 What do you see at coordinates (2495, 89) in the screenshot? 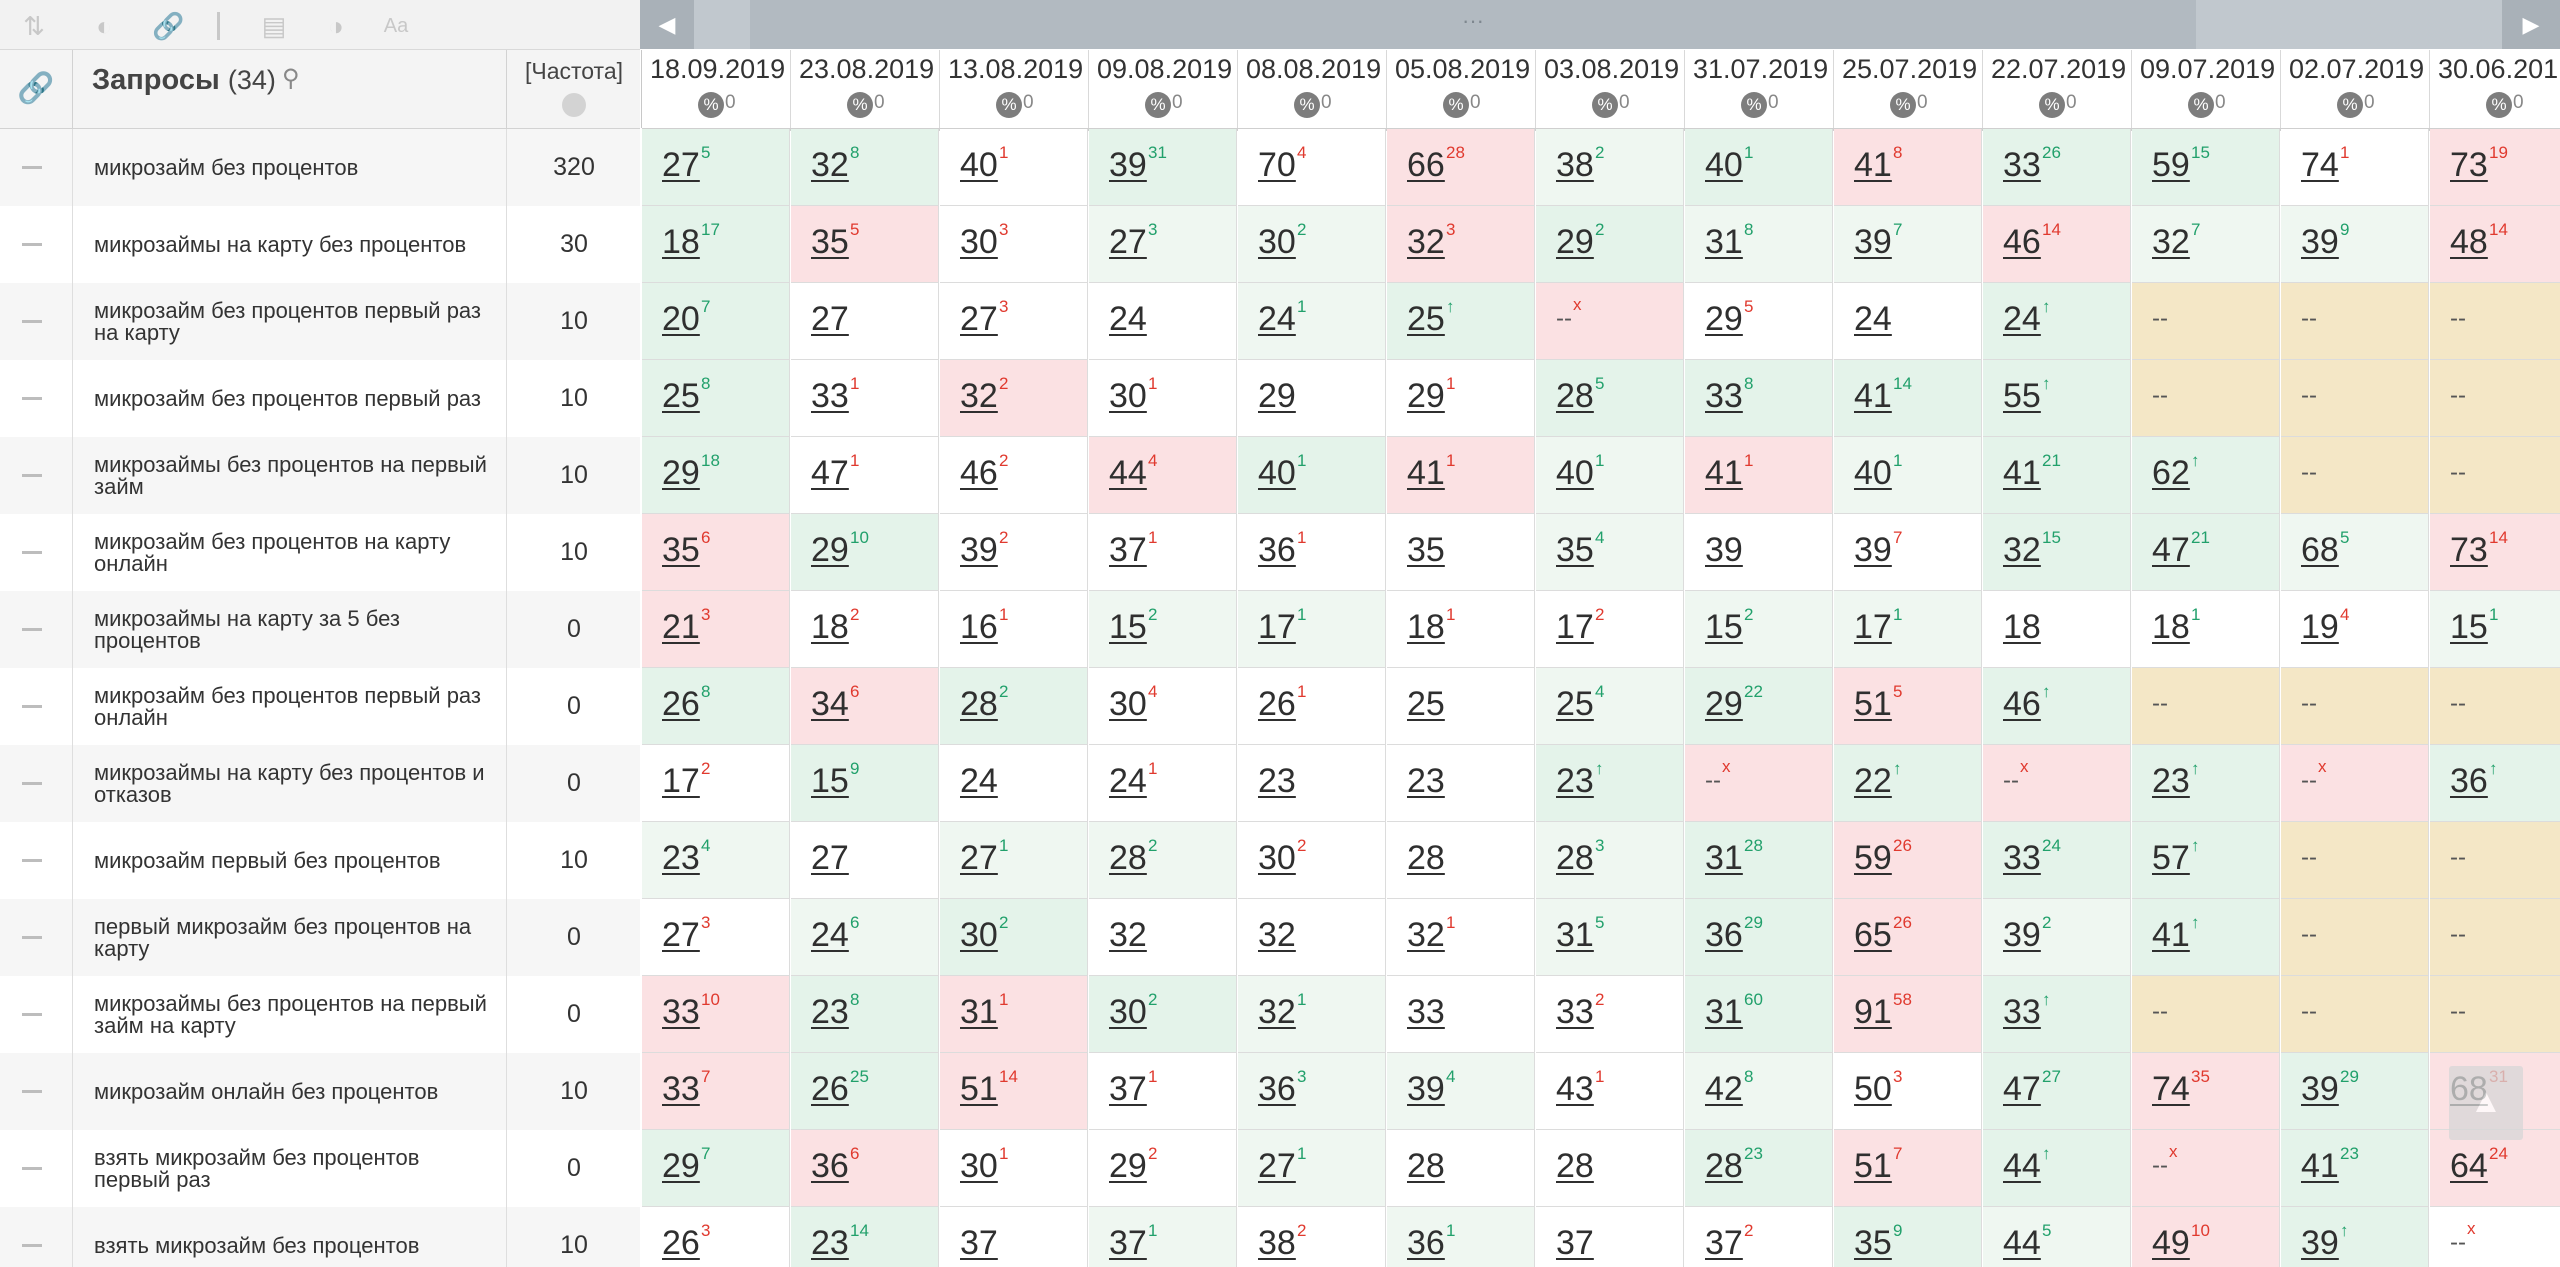
I see `date-column-header: 30.06.201% 0` at bounding box center [2495, 89].